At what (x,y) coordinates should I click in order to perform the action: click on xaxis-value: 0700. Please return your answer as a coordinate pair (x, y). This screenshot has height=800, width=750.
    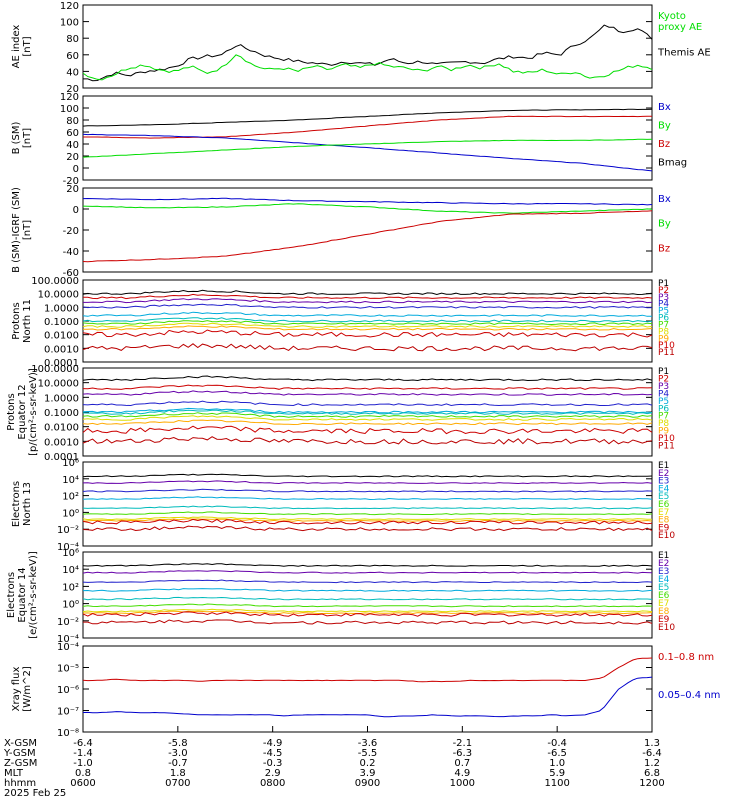
    Looking at the image, I should click on (177, 783).